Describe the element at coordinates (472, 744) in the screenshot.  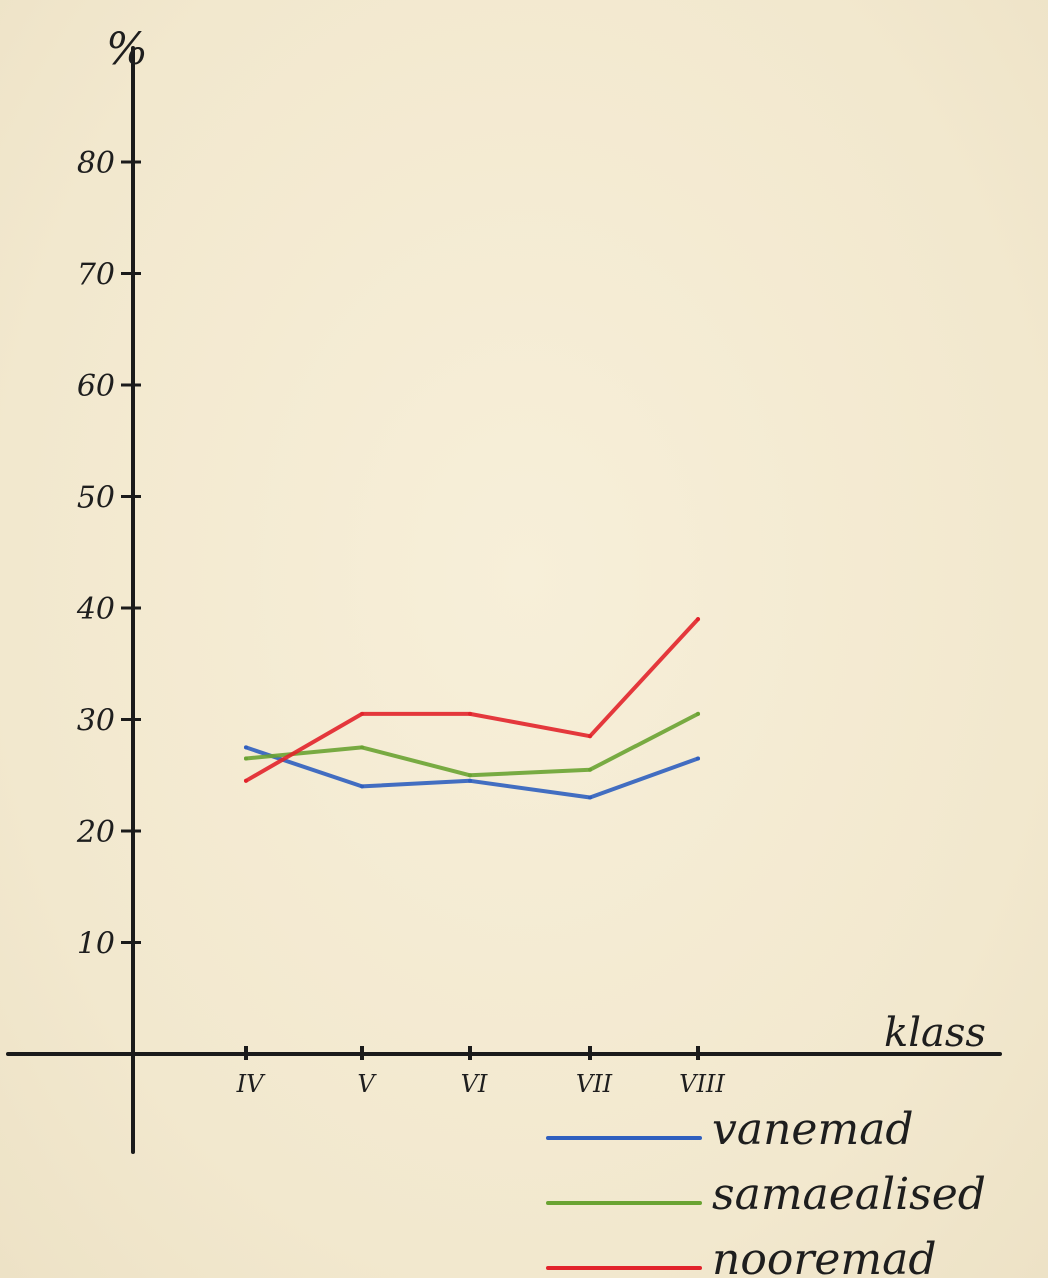
I see `series-line-samaealised` at that location.